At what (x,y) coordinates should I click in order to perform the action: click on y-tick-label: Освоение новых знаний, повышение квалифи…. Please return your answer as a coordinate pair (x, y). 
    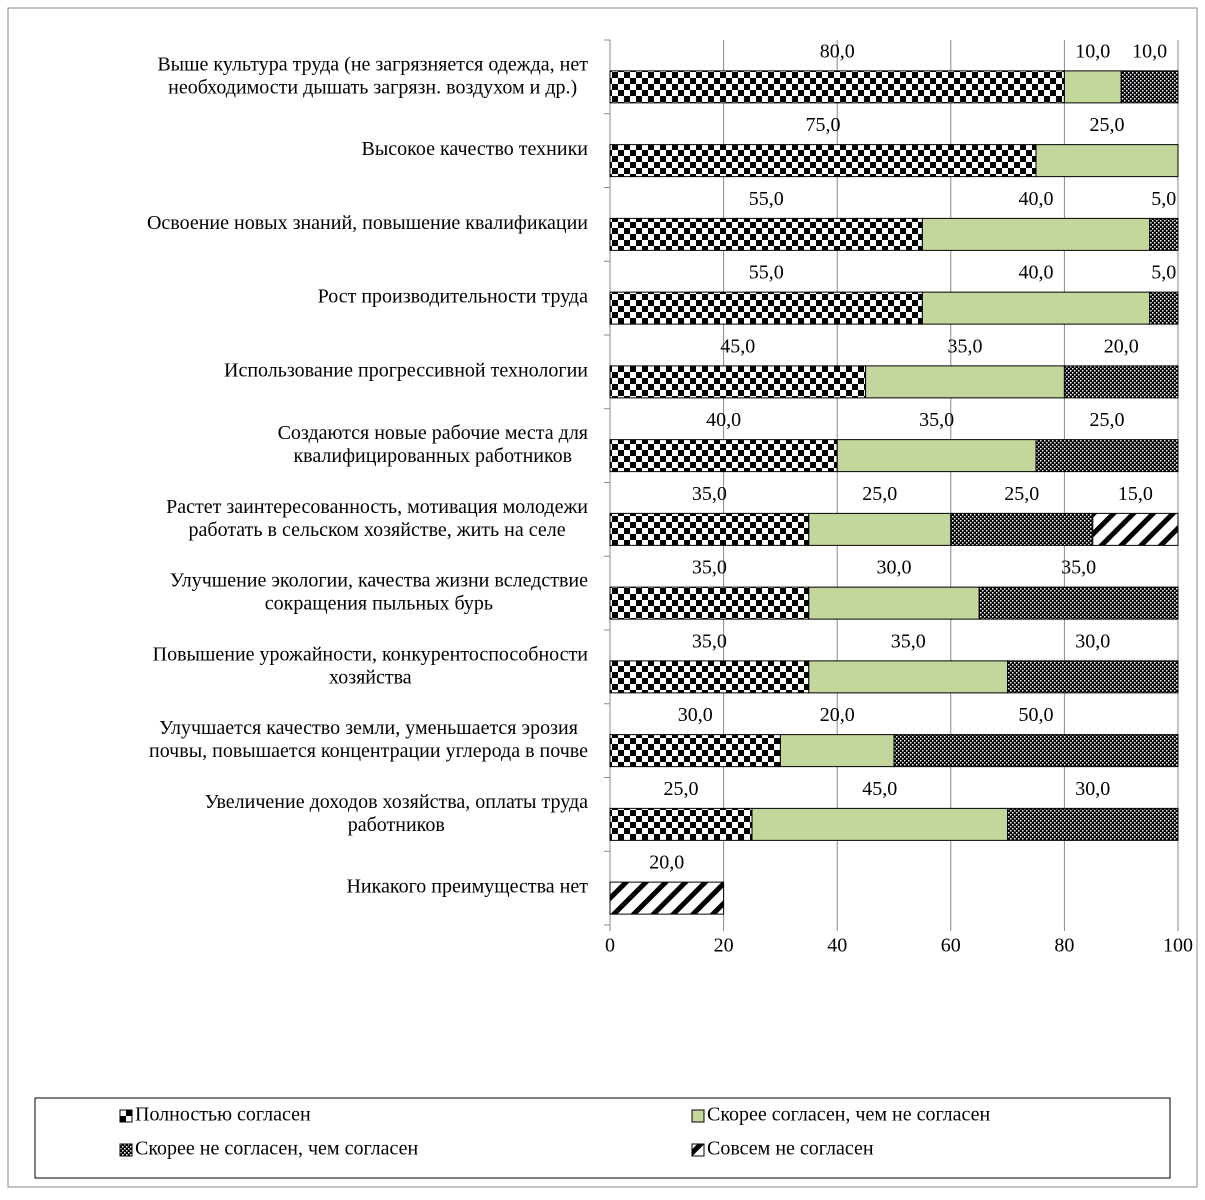
    Looking at the image, I should click on (367, 223).